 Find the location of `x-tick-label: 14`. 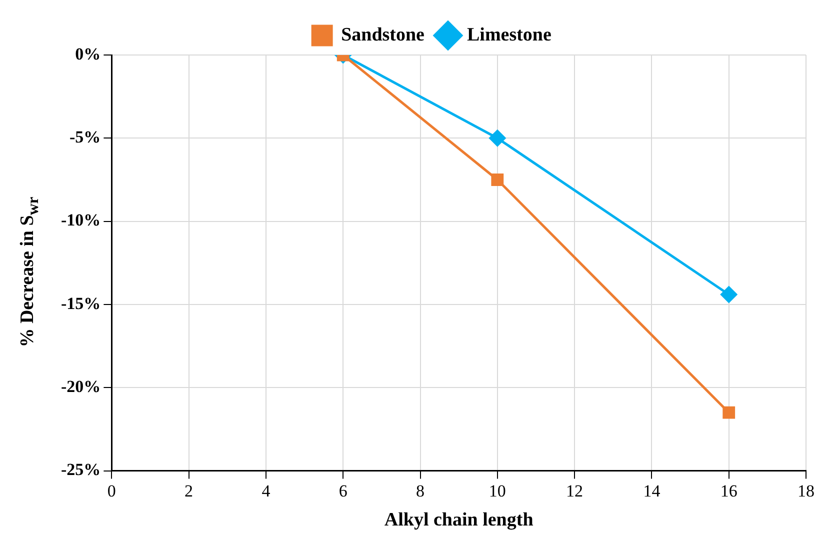

x-tick-label: 14 is located at coordinates (652, 490).